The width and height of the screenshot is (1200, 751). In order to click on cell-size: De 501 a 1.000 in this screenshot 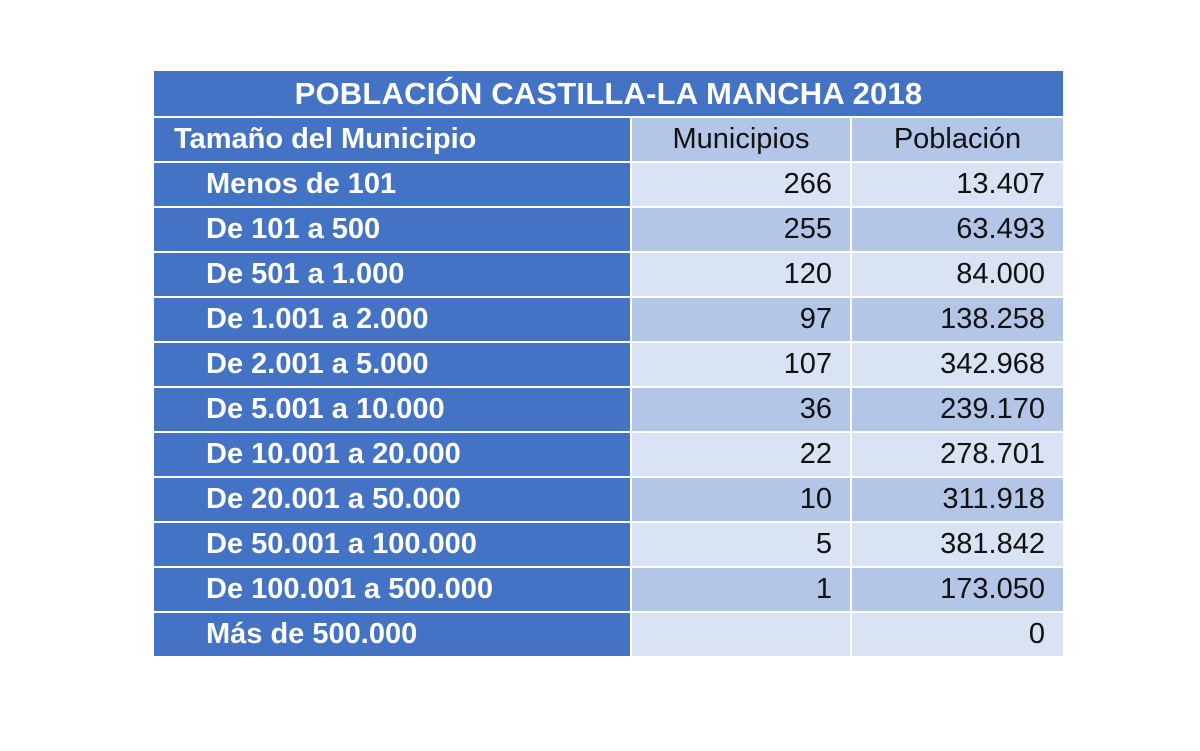, I will do `click(392, 274)`.